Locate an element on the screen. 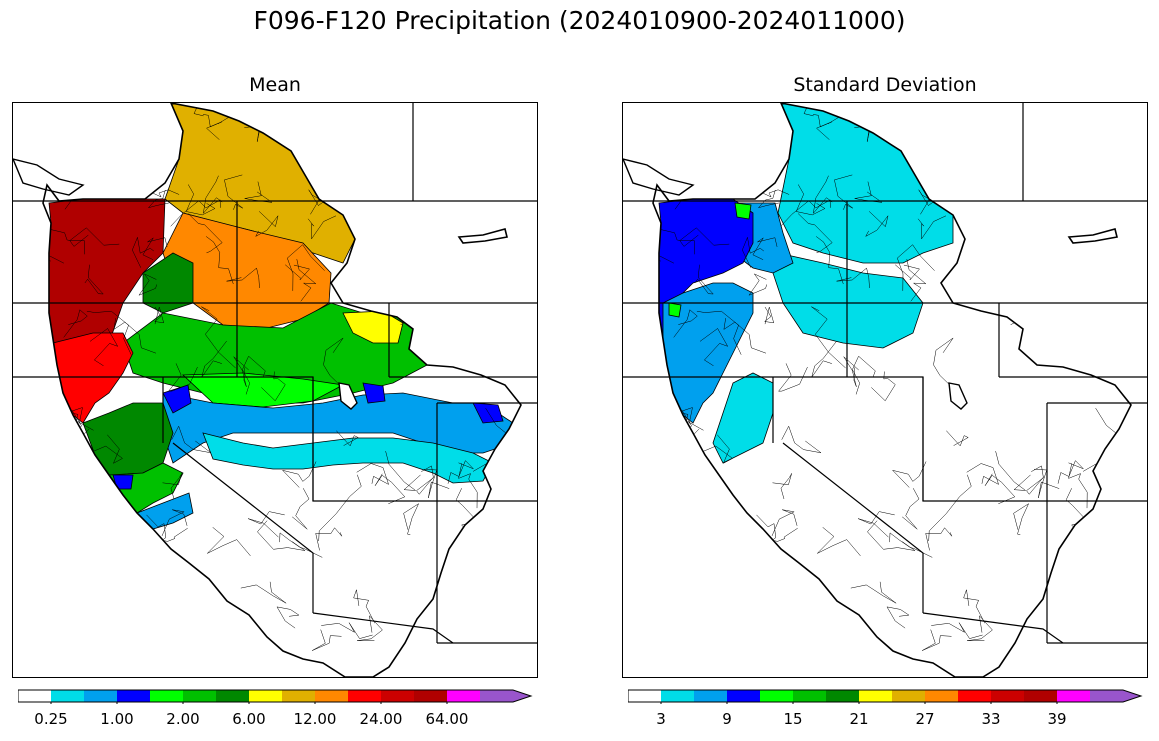 This screenshot has height=741, width=1159. mean-colorbar-tick-label: 0.25 is located at coordinates (51, 719).